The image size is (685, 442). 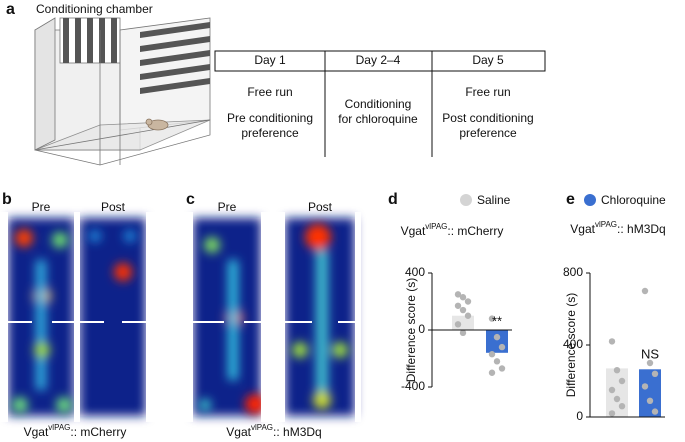 What do you see at coordinates (270, 60) in the screenshot?
I see `day-label: Day 1` at bounding box center [270, 60].